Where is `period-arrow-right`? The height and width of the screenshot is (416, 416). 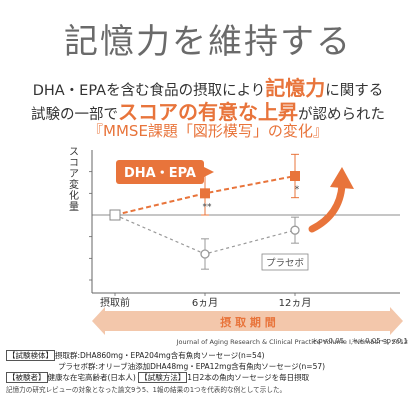 period-arrow-right is located at coordinates (396, 321).